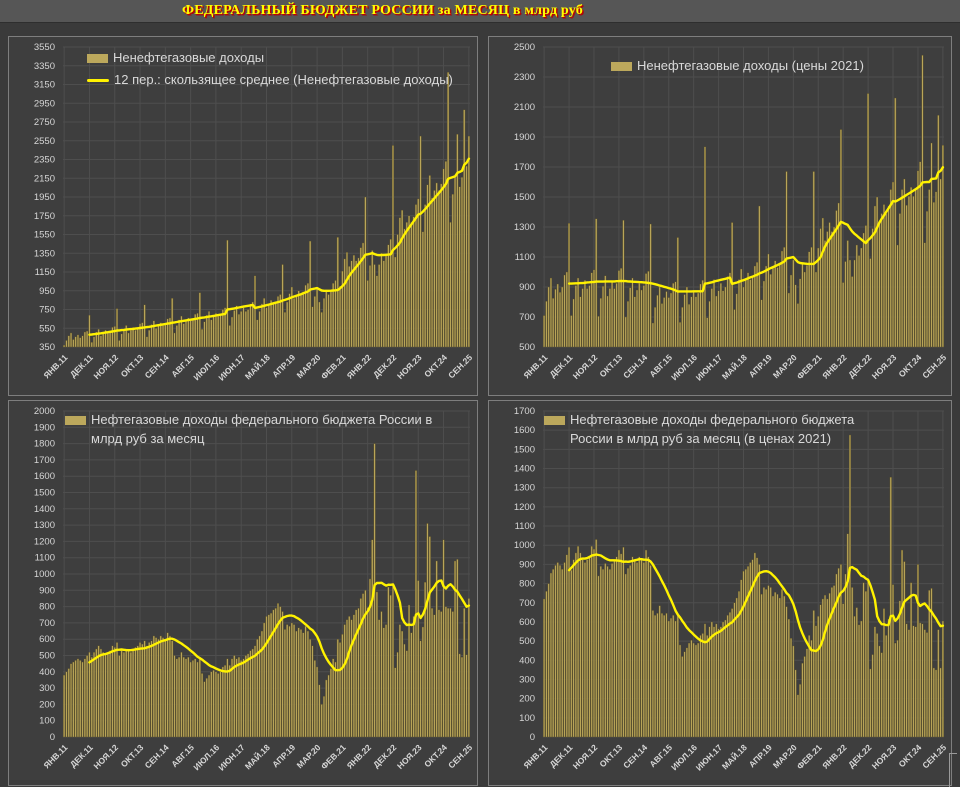 The image size is (960, 787). I want to click on line-swatch-icon, so click(98, 80).